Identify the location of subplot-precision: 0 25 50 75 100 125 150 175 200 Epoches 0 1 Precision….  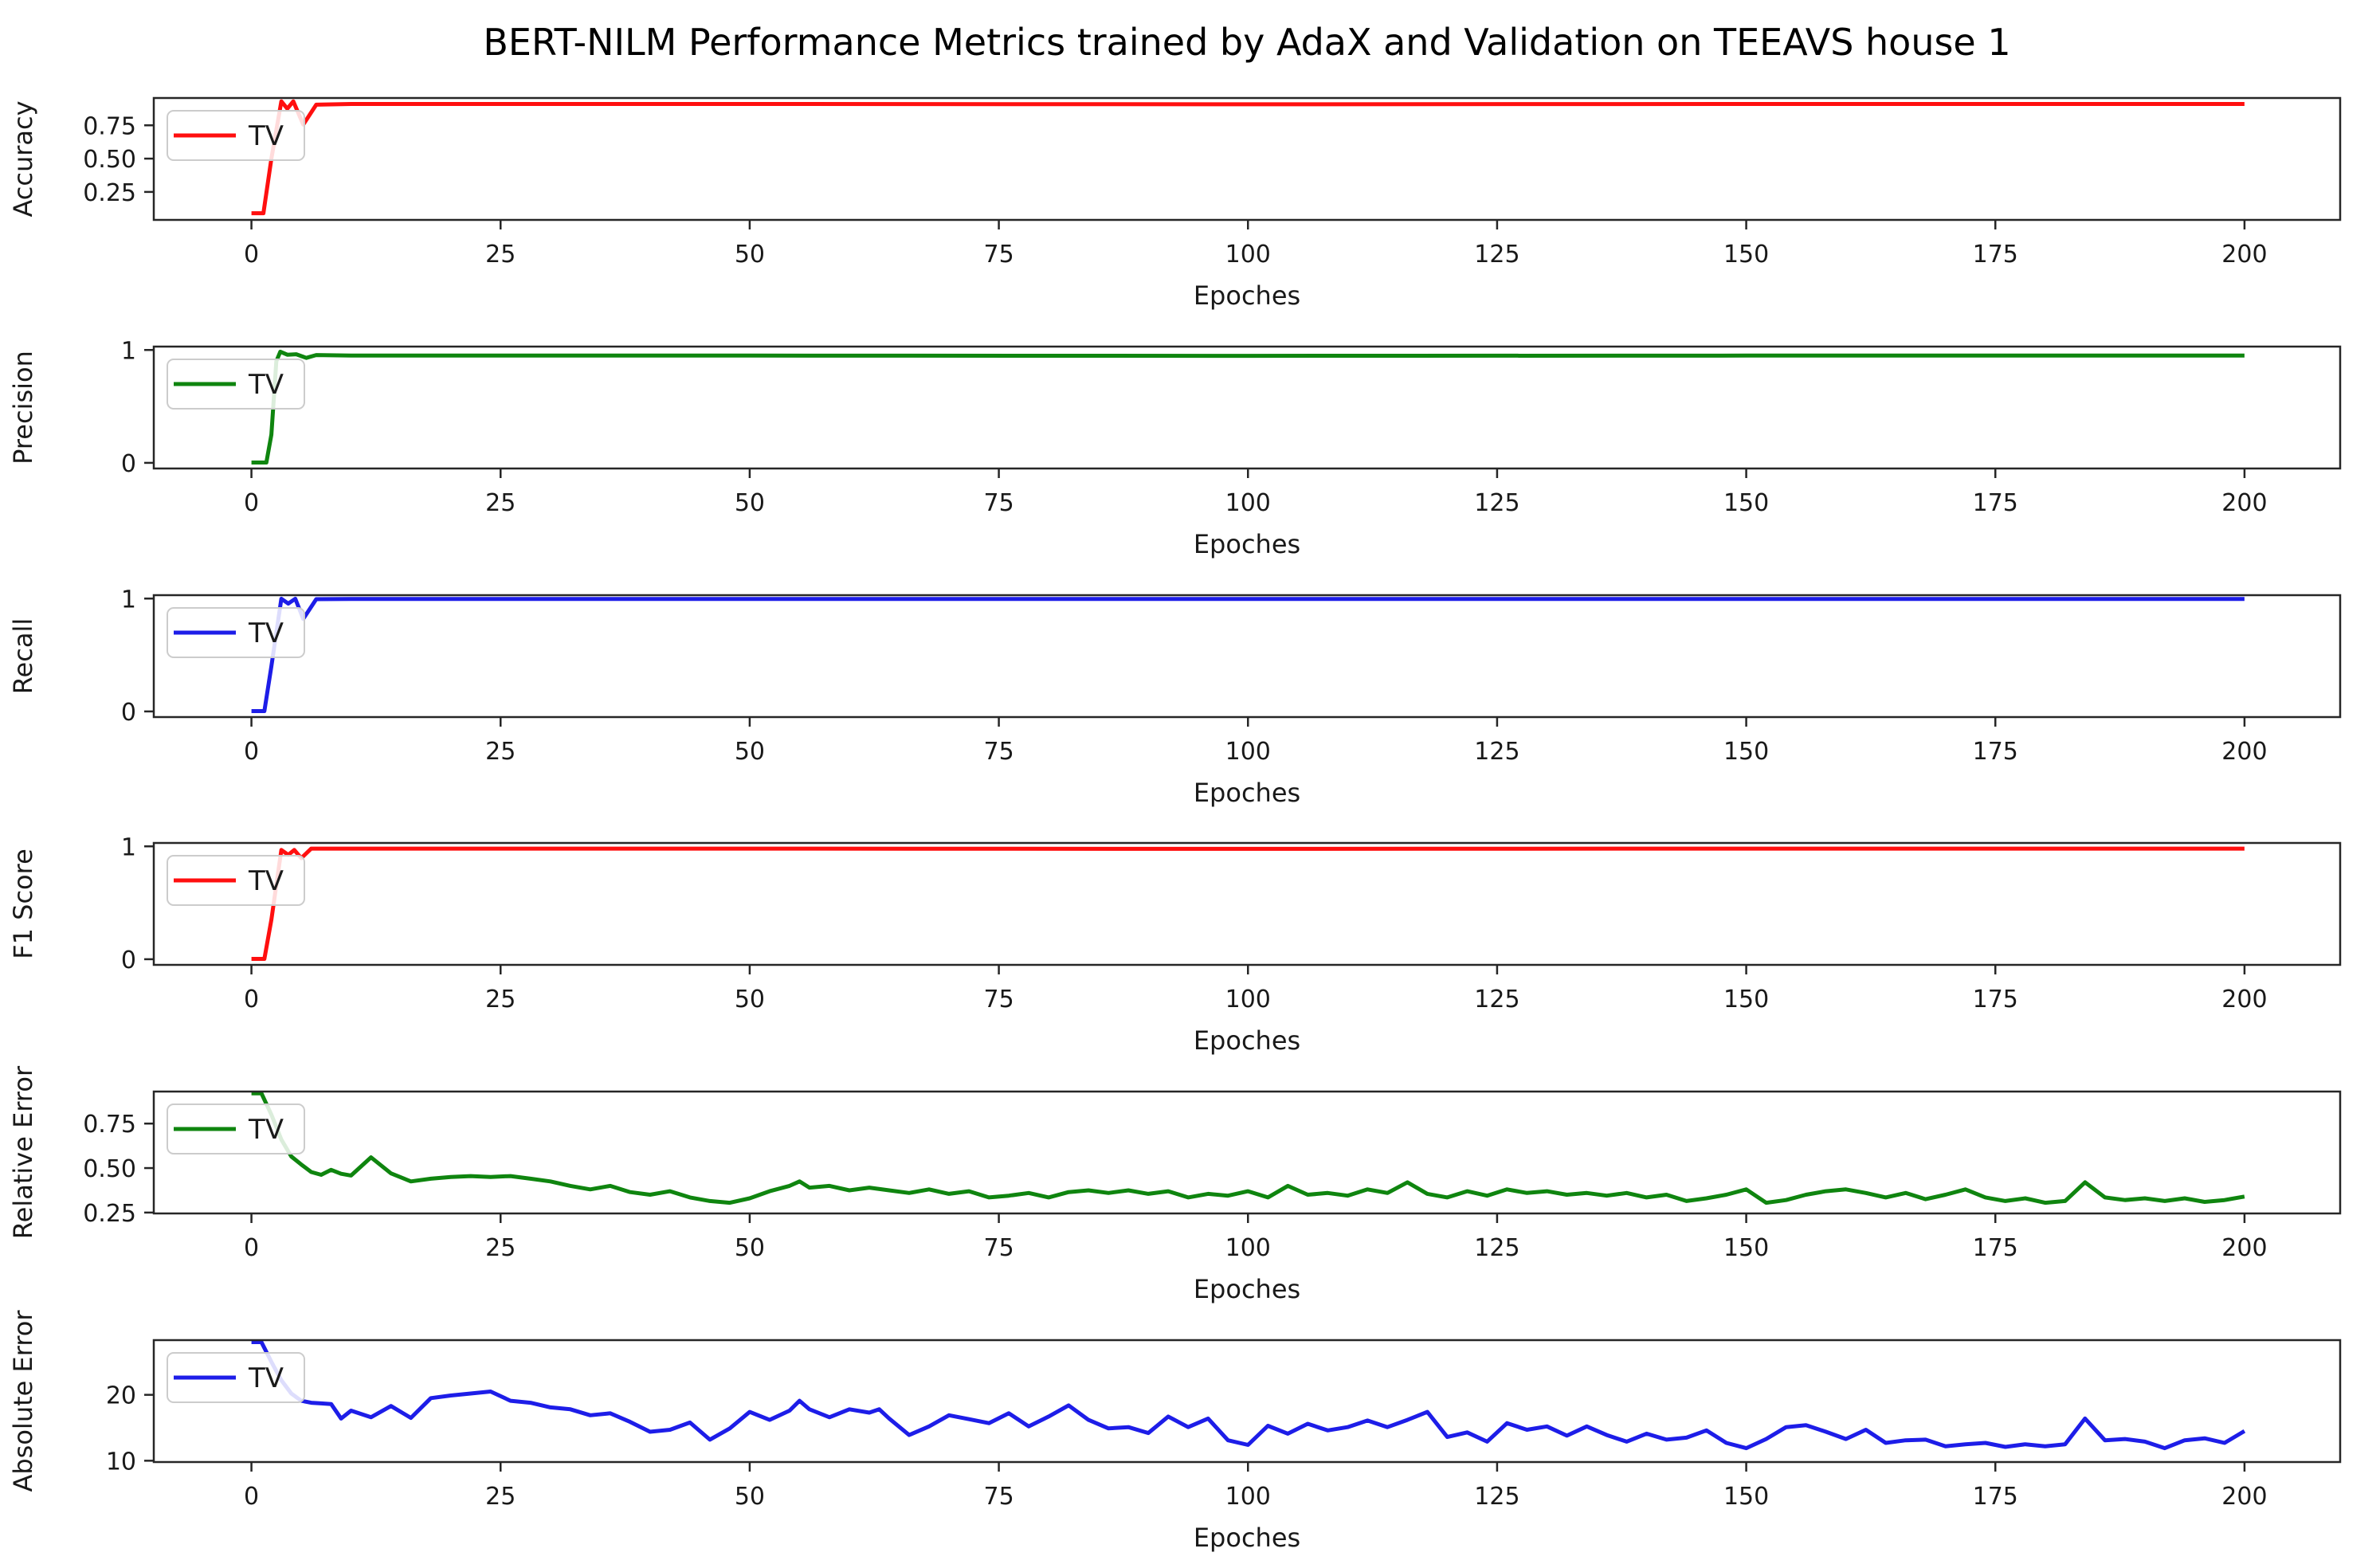
(1175, 448).